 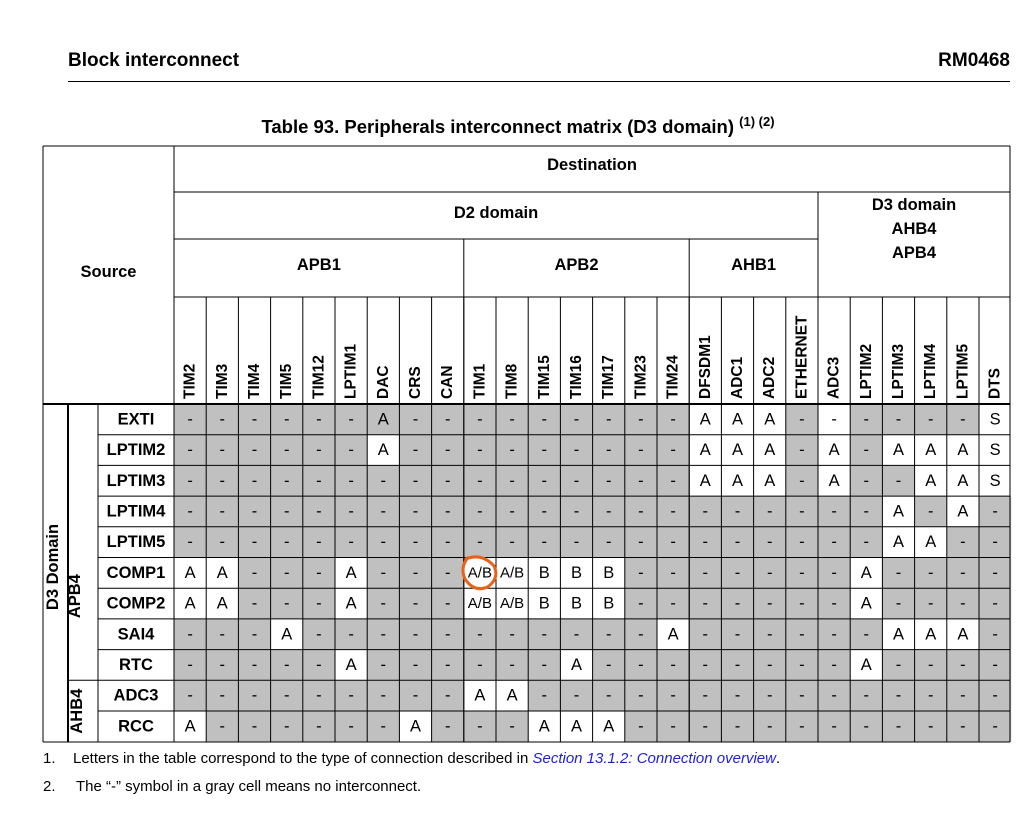 I want to click on source-domain-label: D3 Domain, so click(x=53, y=567).